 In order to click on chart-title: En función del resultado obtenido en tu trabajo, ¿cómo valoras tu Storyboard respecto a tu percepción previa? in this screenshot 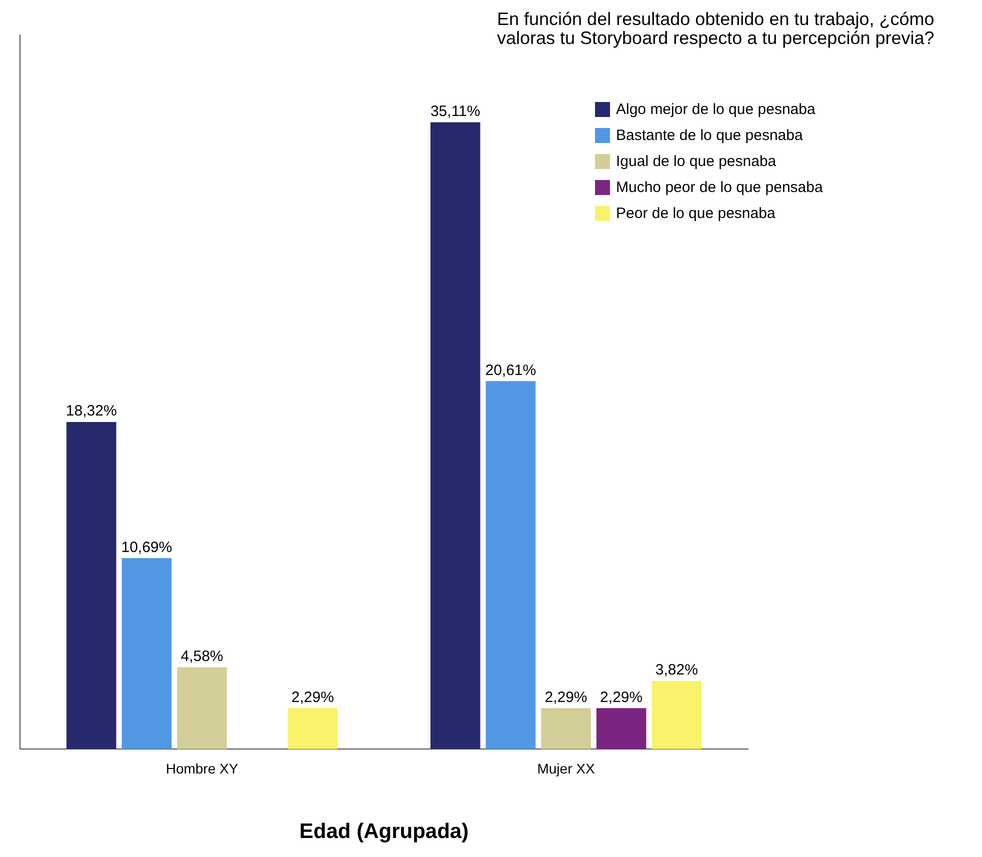, I will do `click(716, 28)`.